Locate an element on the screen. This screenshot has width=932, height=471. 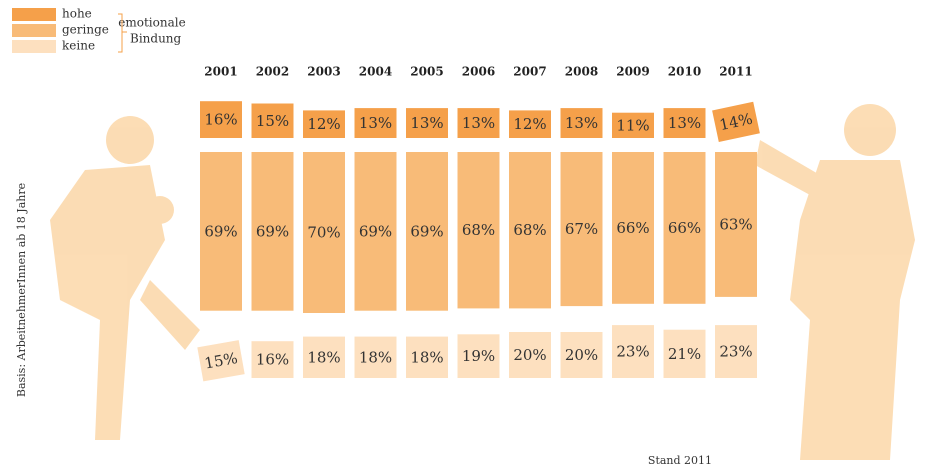
footnote: Stand 2011 is located at coordinates (680, 460).